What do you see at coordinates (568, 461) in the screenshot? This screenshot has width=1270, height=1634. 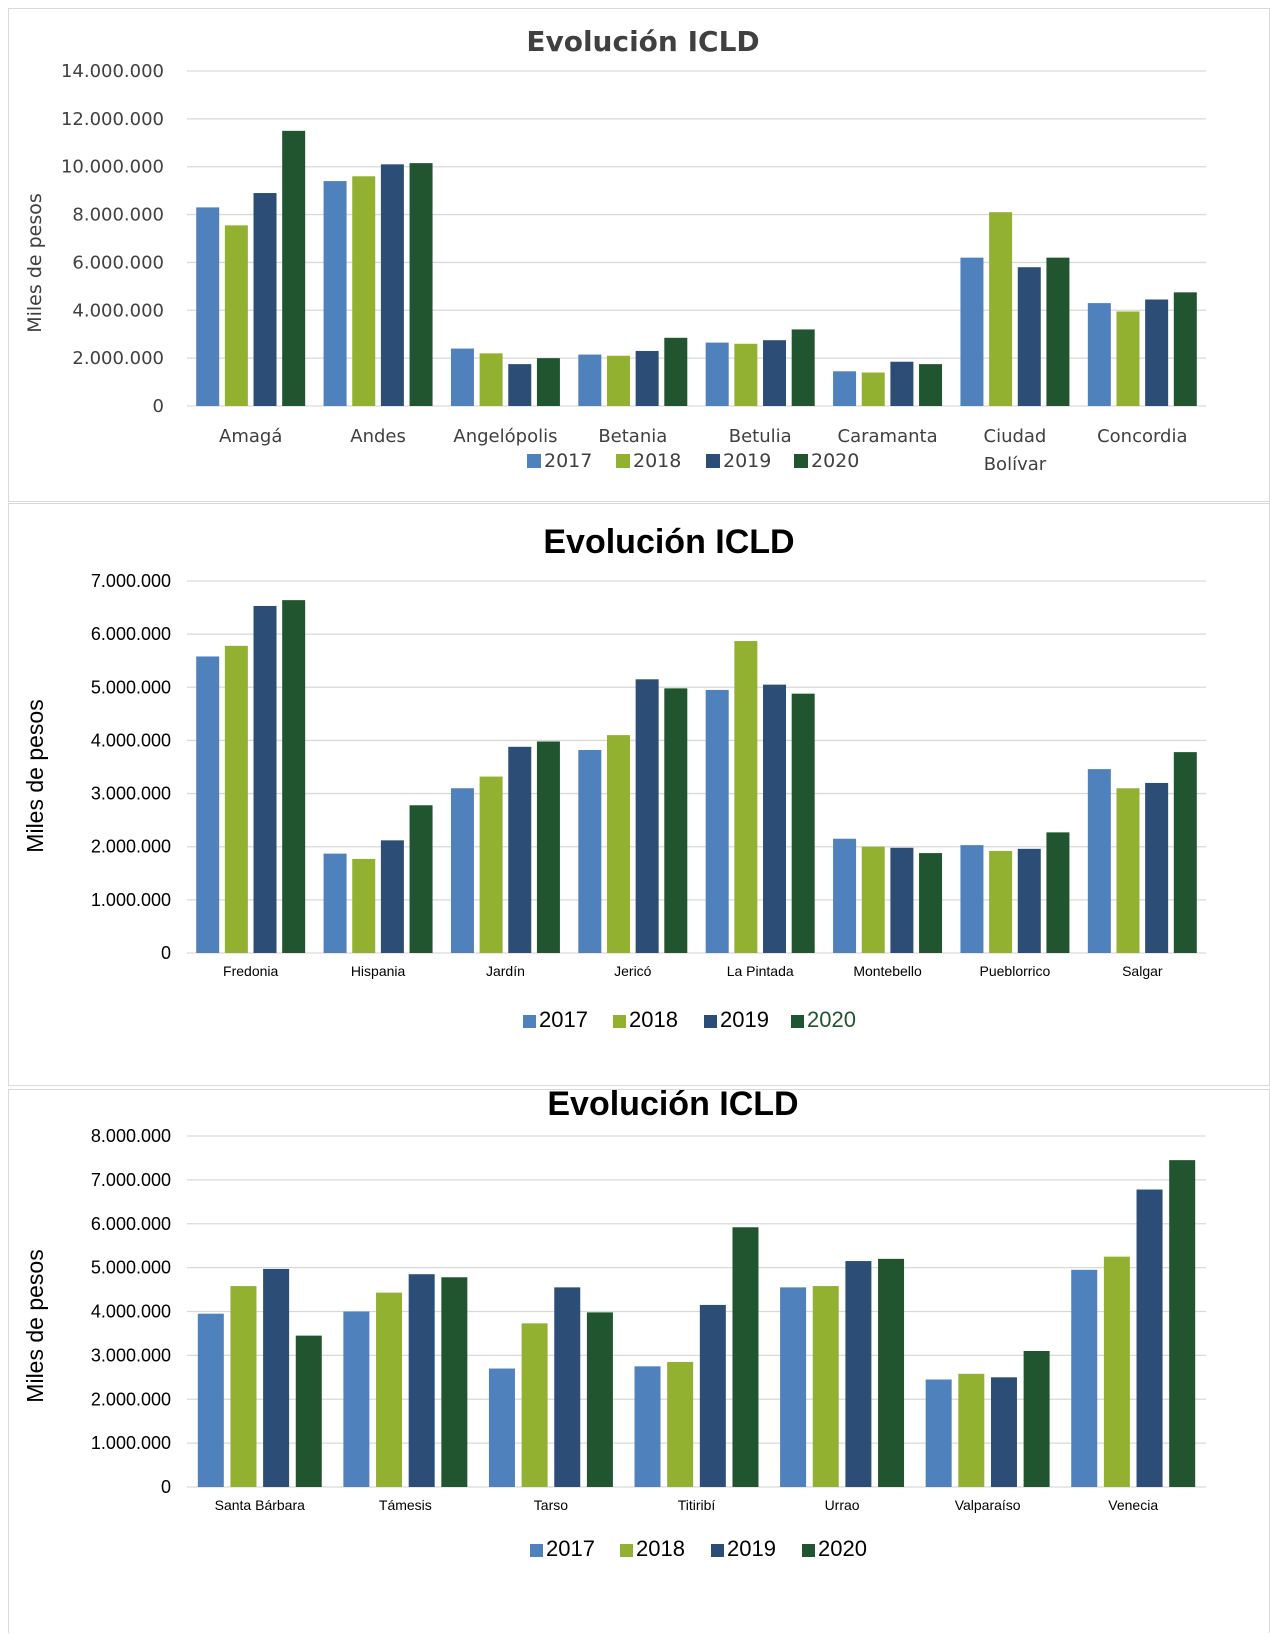 I see `legend-label-2017: 2017` at bounding box center [568, 461].